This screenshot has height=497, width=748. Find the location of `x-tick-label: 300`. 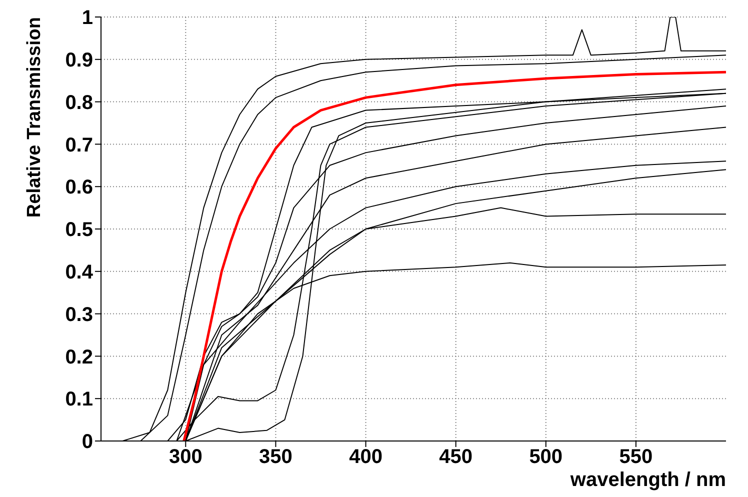

x-tick-label: 300 is located at coordinates (185, 457).